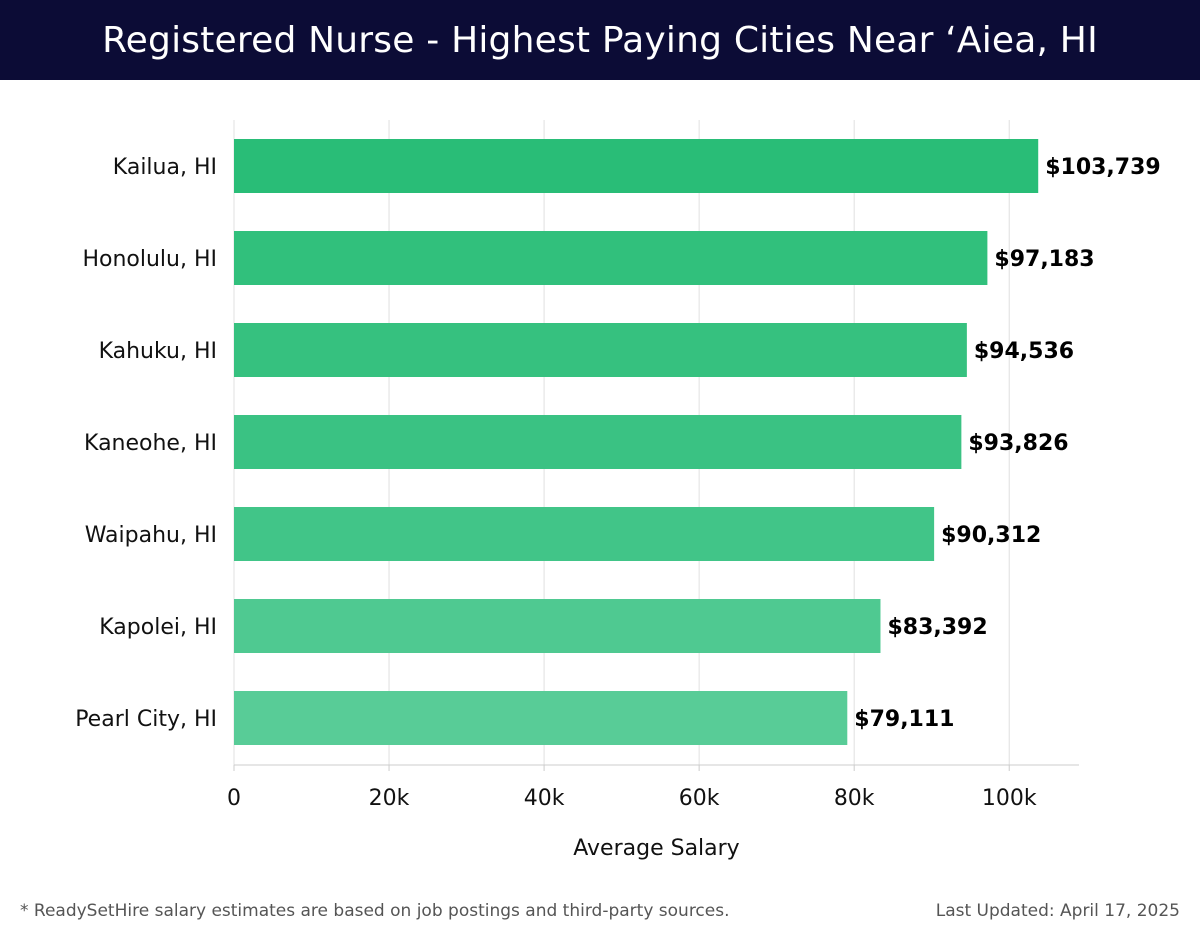 The width and height of the screenshot is (1200, 940). Describe the element at coordinates (165, 167) in the screenshot. I see `category-label: Kailua, HI` at that location.